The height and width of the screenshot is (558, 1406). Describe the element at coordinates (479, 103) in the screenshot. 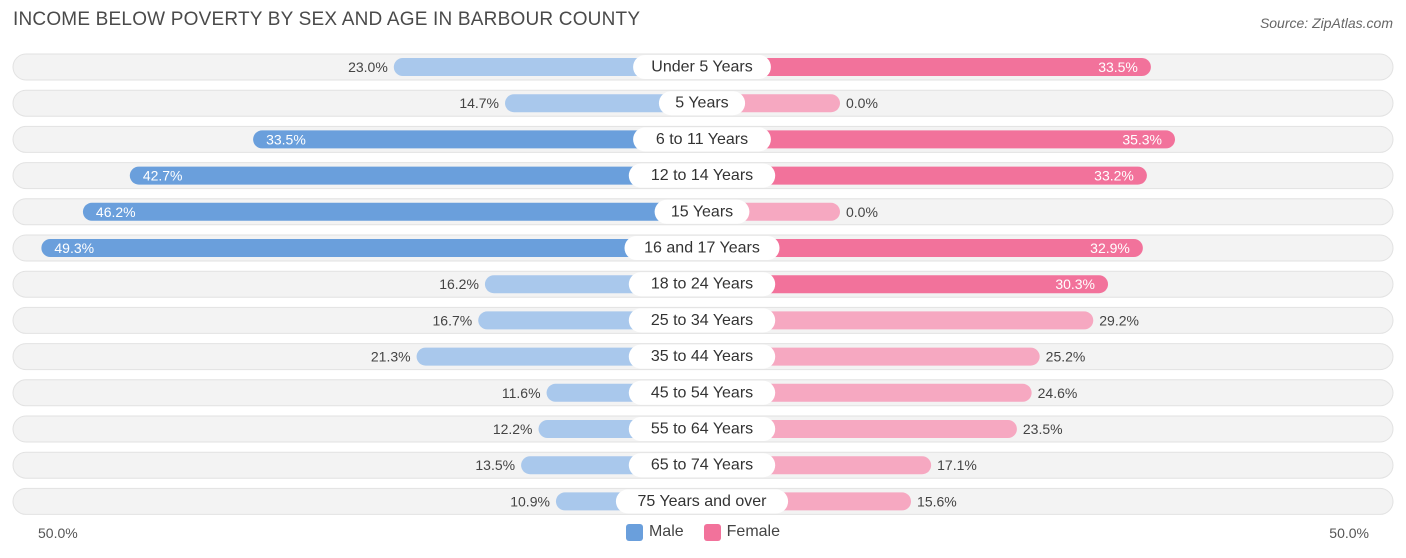

I see `male-value-label: 14.7%` at that location.